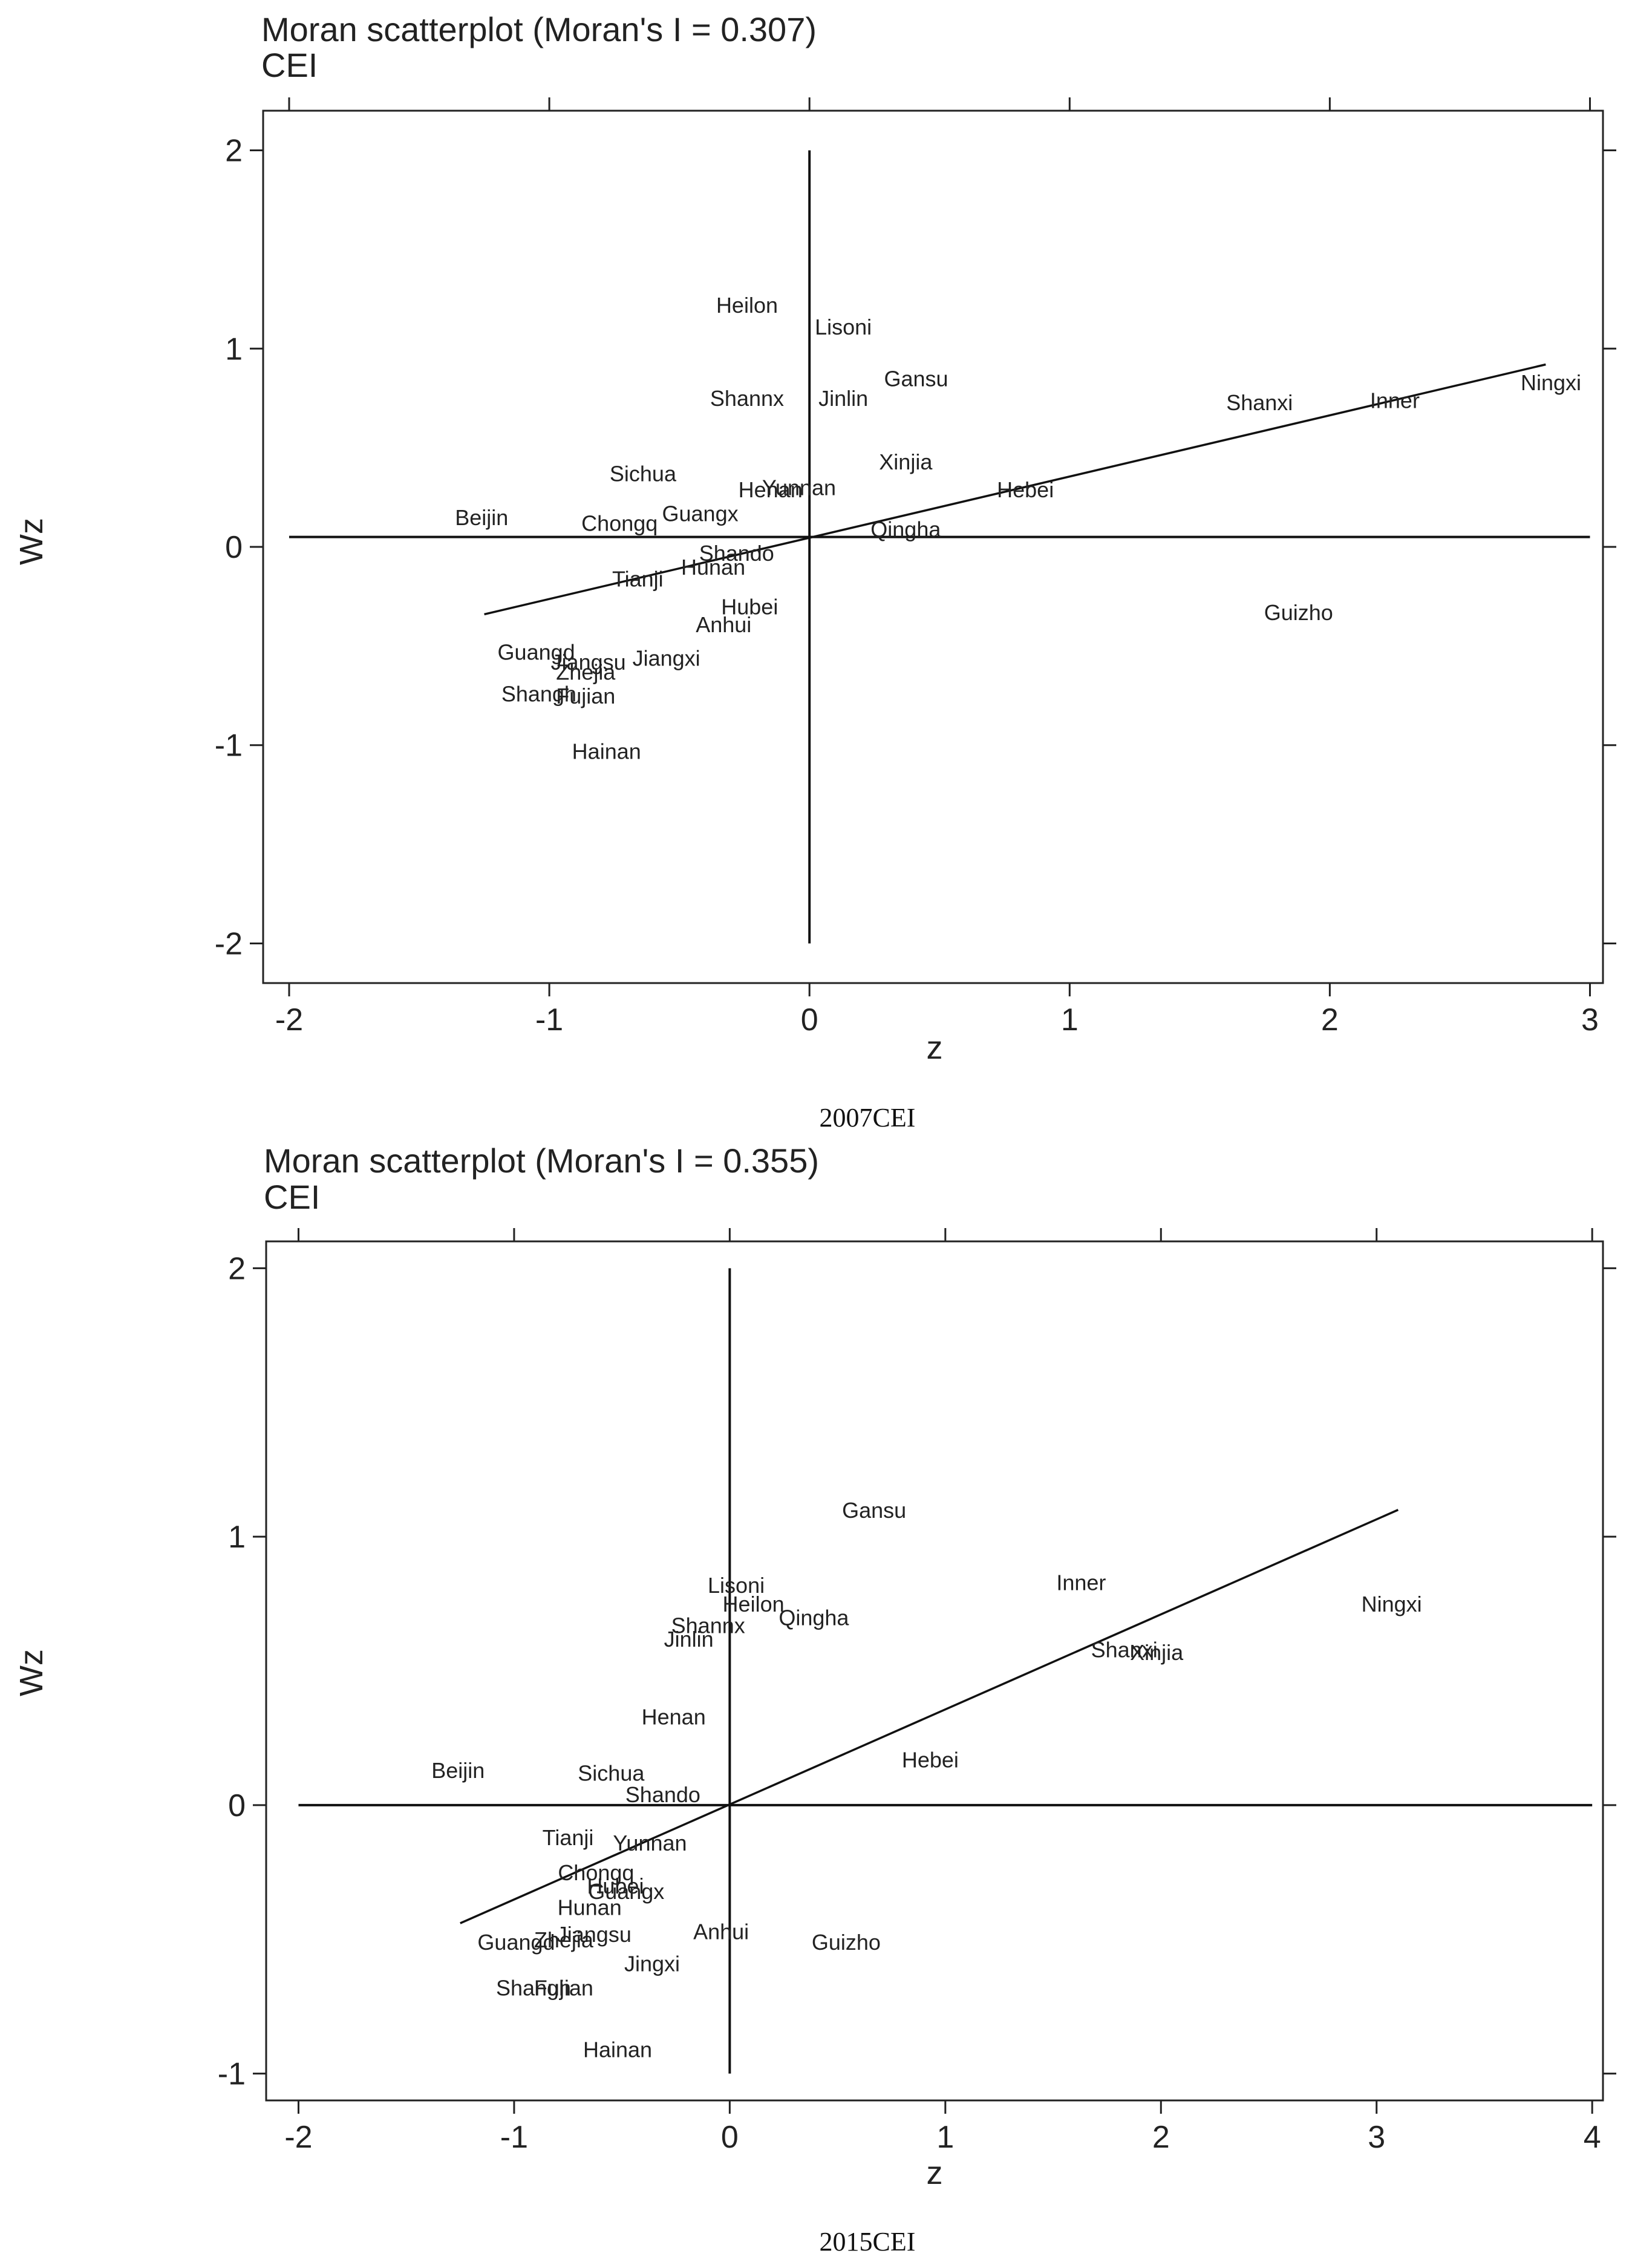 The height and width of the screenshot is (2268, 1632). What do you see at coordinates (539, 29) in the screenshot?
I see `chart-title: Moran scatterplot (Moran's I = 0.307)` at bounding box center [539, 29].